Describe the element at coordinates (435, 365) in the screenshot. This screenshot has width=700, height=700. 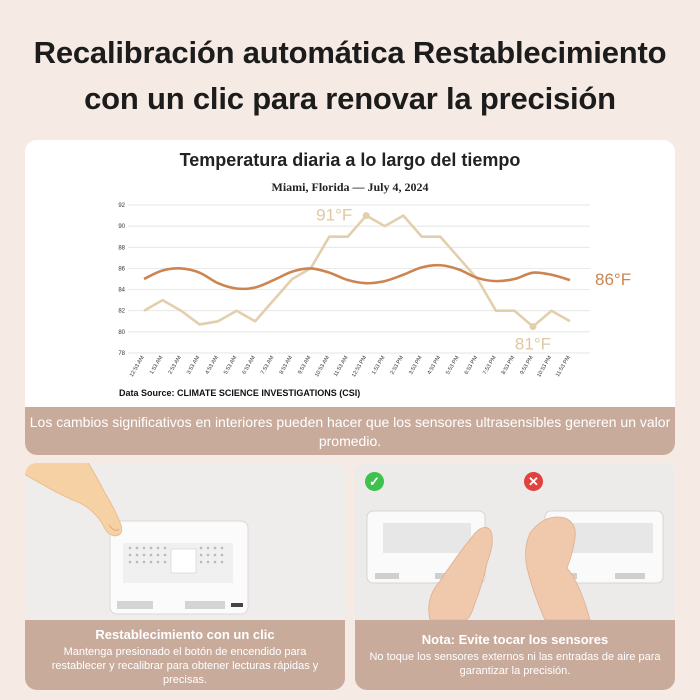
I see `x-tick-label: 4:53 PM` at that location.